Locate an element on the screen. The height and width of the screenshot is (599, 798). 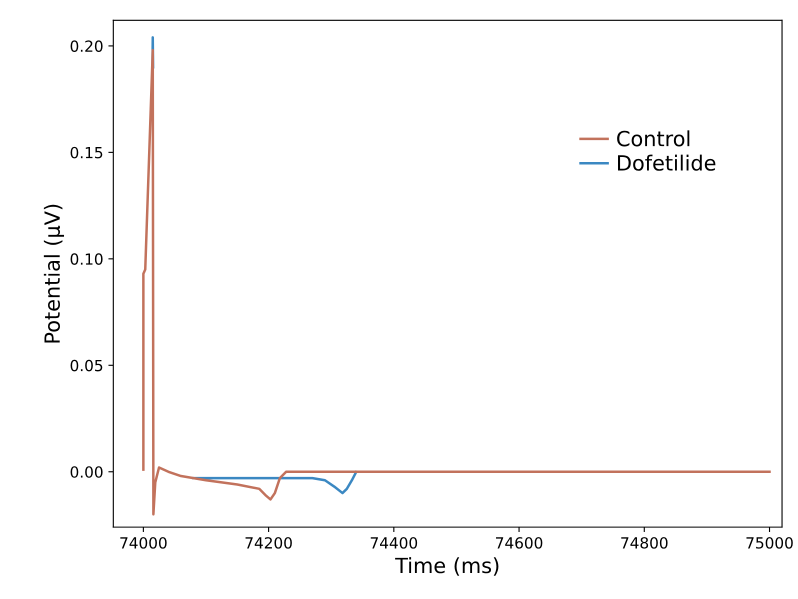
legend-label: Dofetilide is located at coordinates (667, 162).